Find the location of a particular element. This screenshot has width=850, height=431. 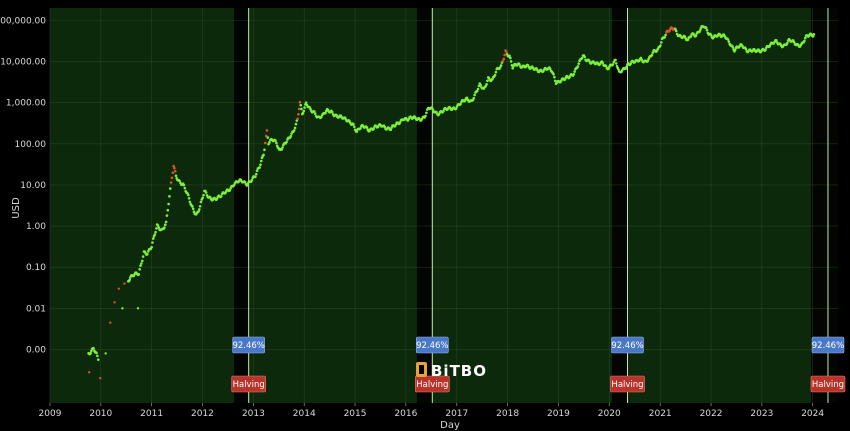

y-tick-label: 0.00 is located at coordinates (36, 350).